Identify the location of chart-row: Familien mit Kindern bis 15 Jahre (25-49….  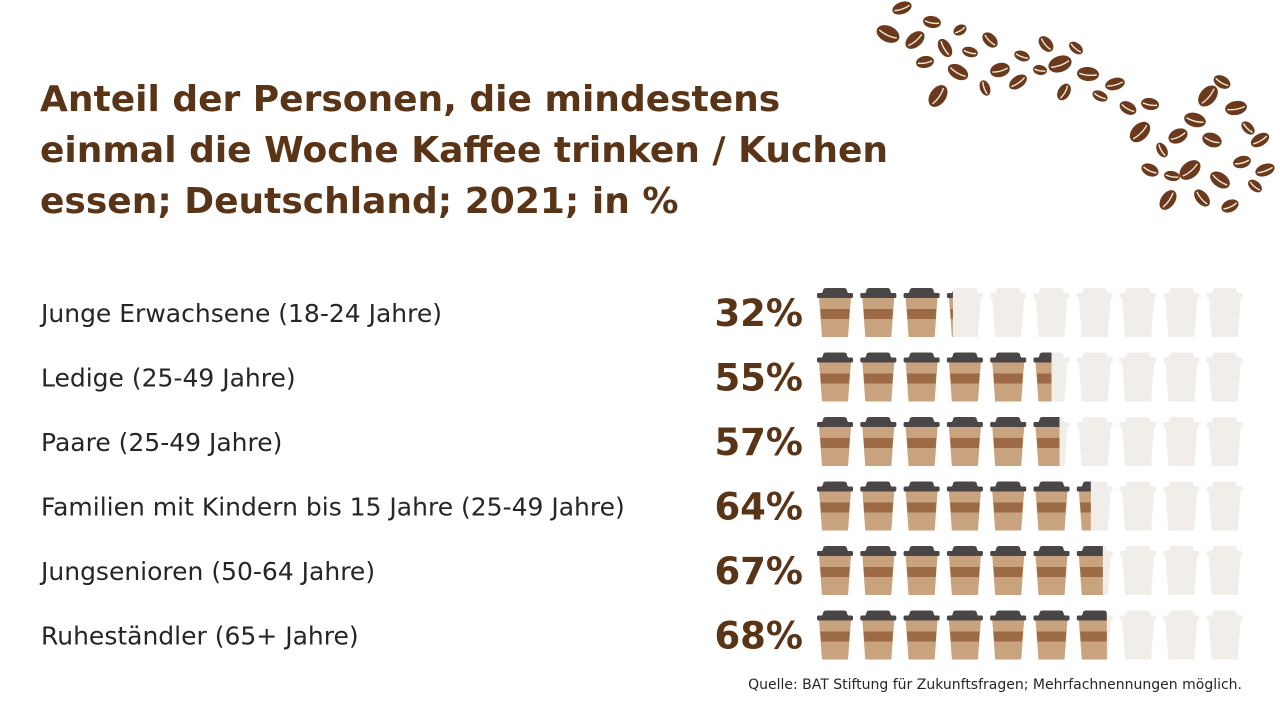
(642, 506).